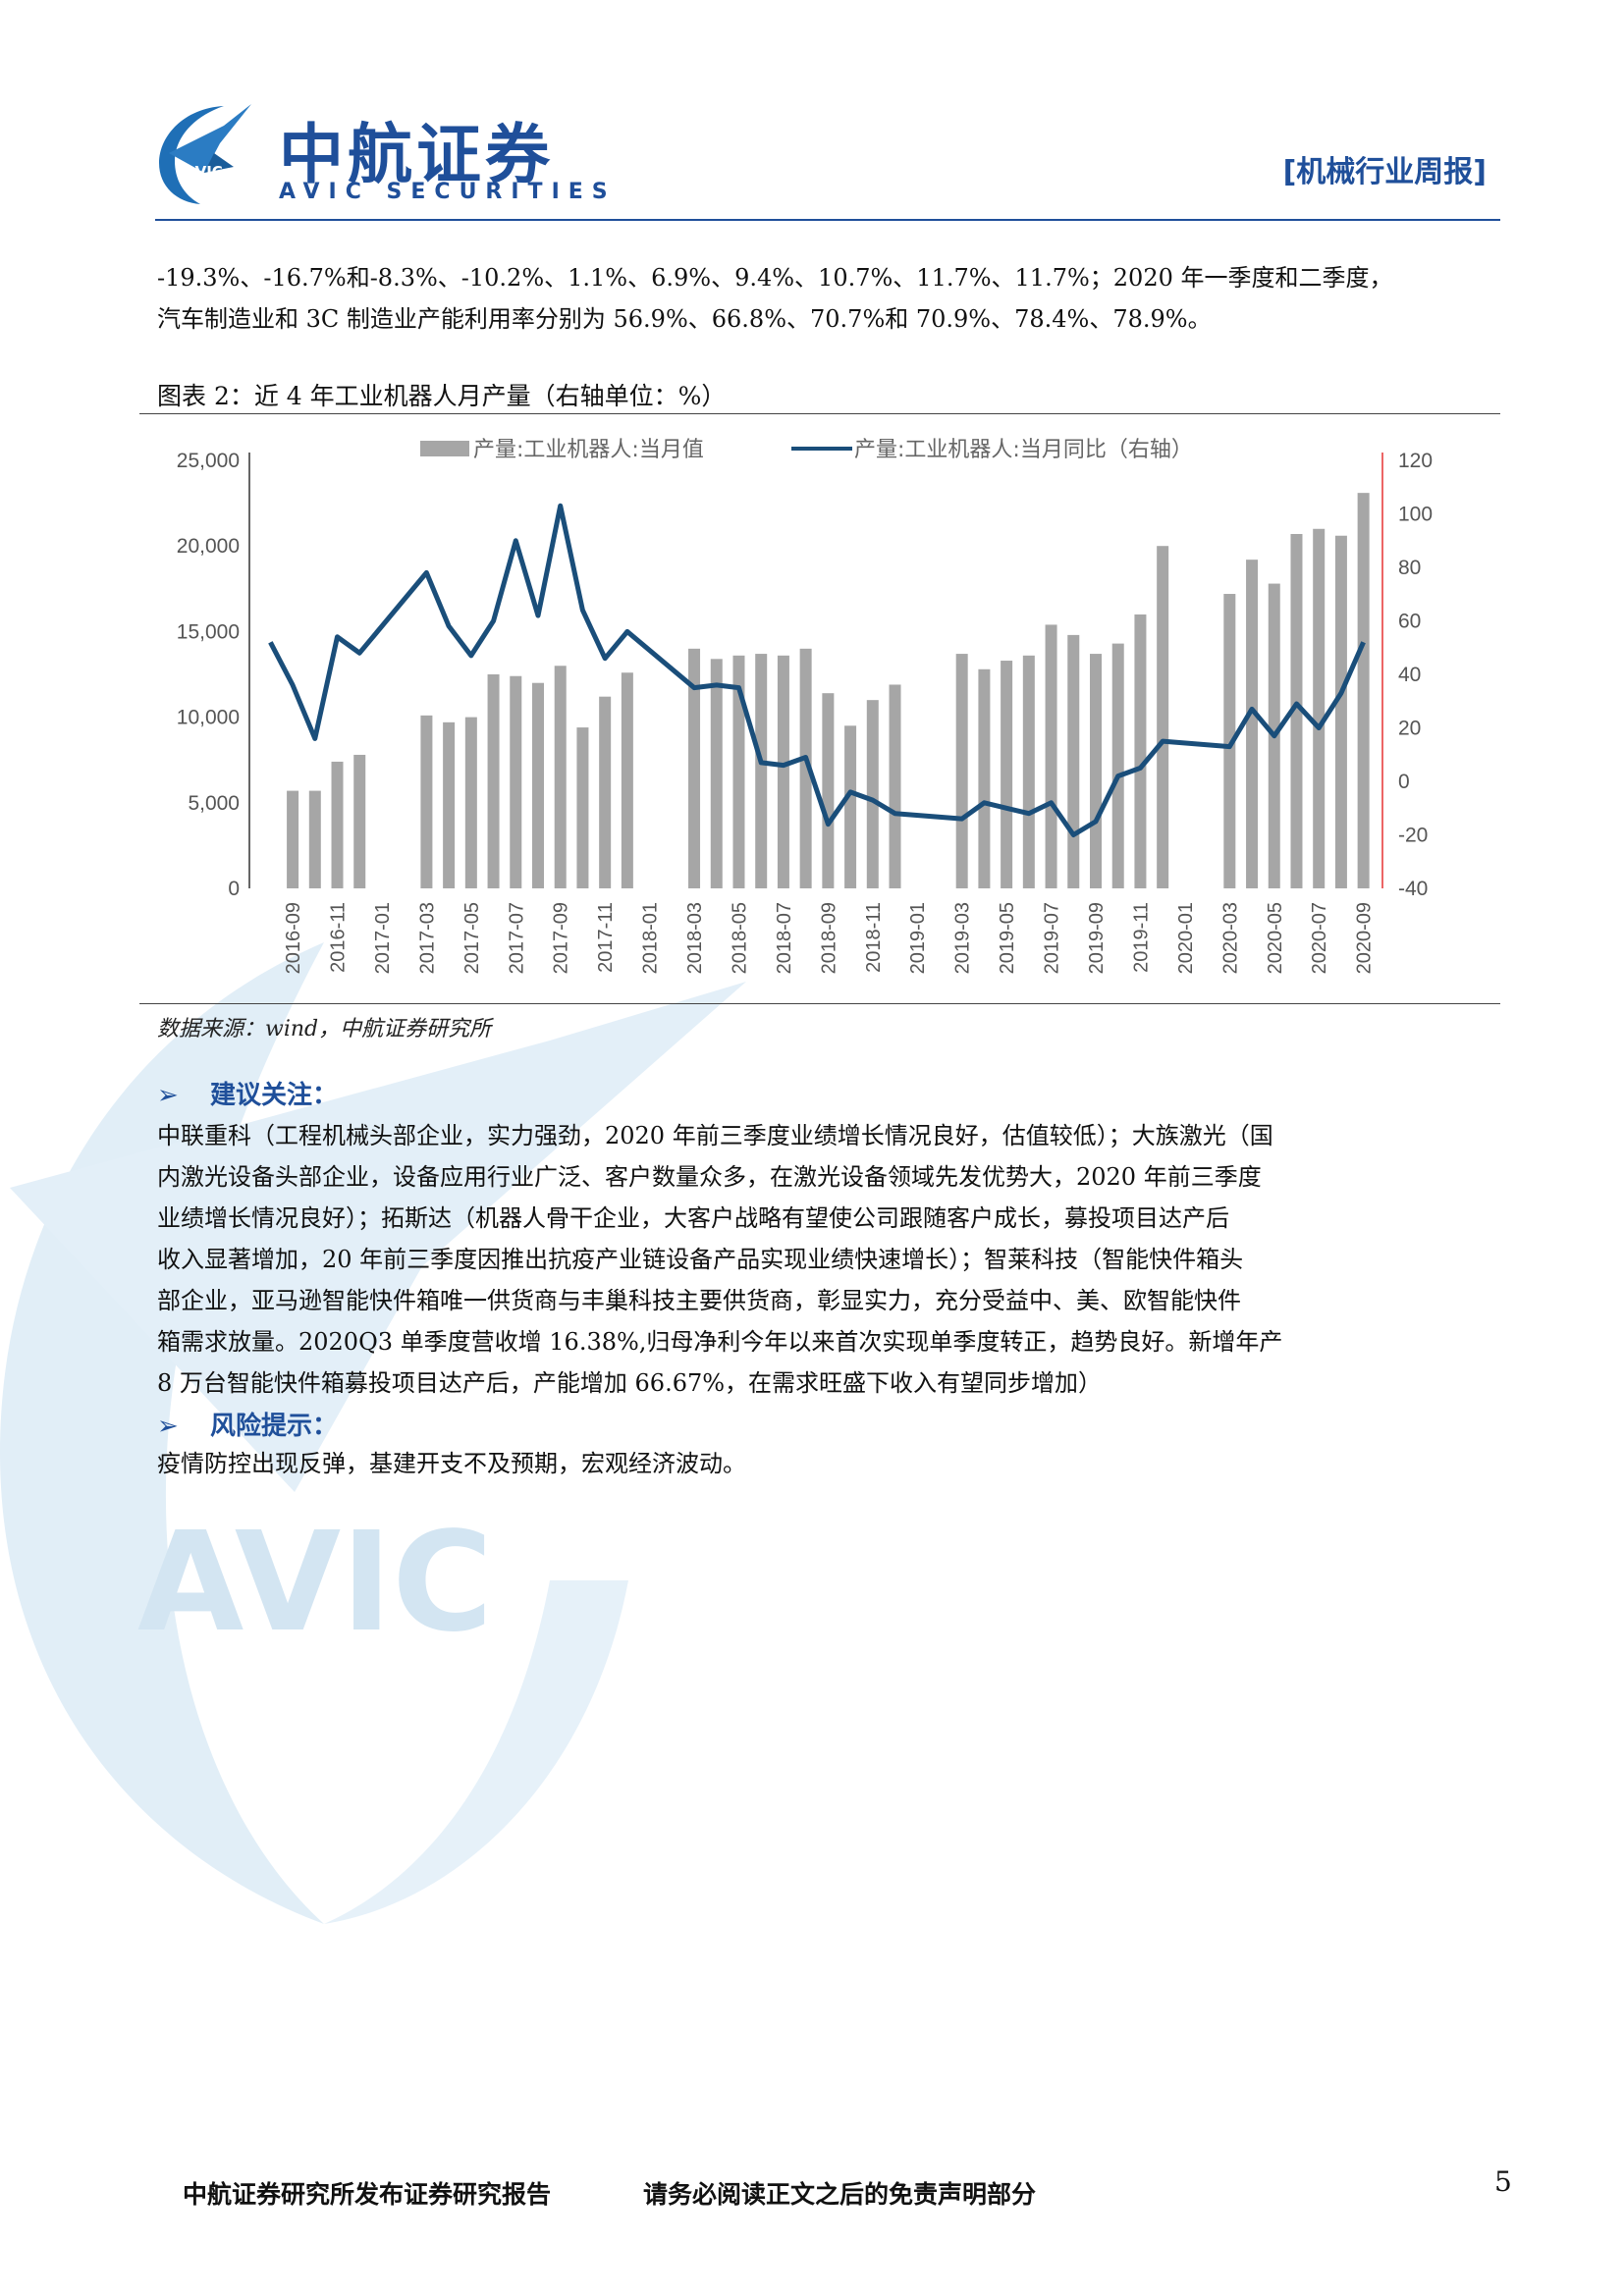  Describe the element at coordinates (1413, 889) in the screenshot. I see `y-right-tick-label: -40` at that location.